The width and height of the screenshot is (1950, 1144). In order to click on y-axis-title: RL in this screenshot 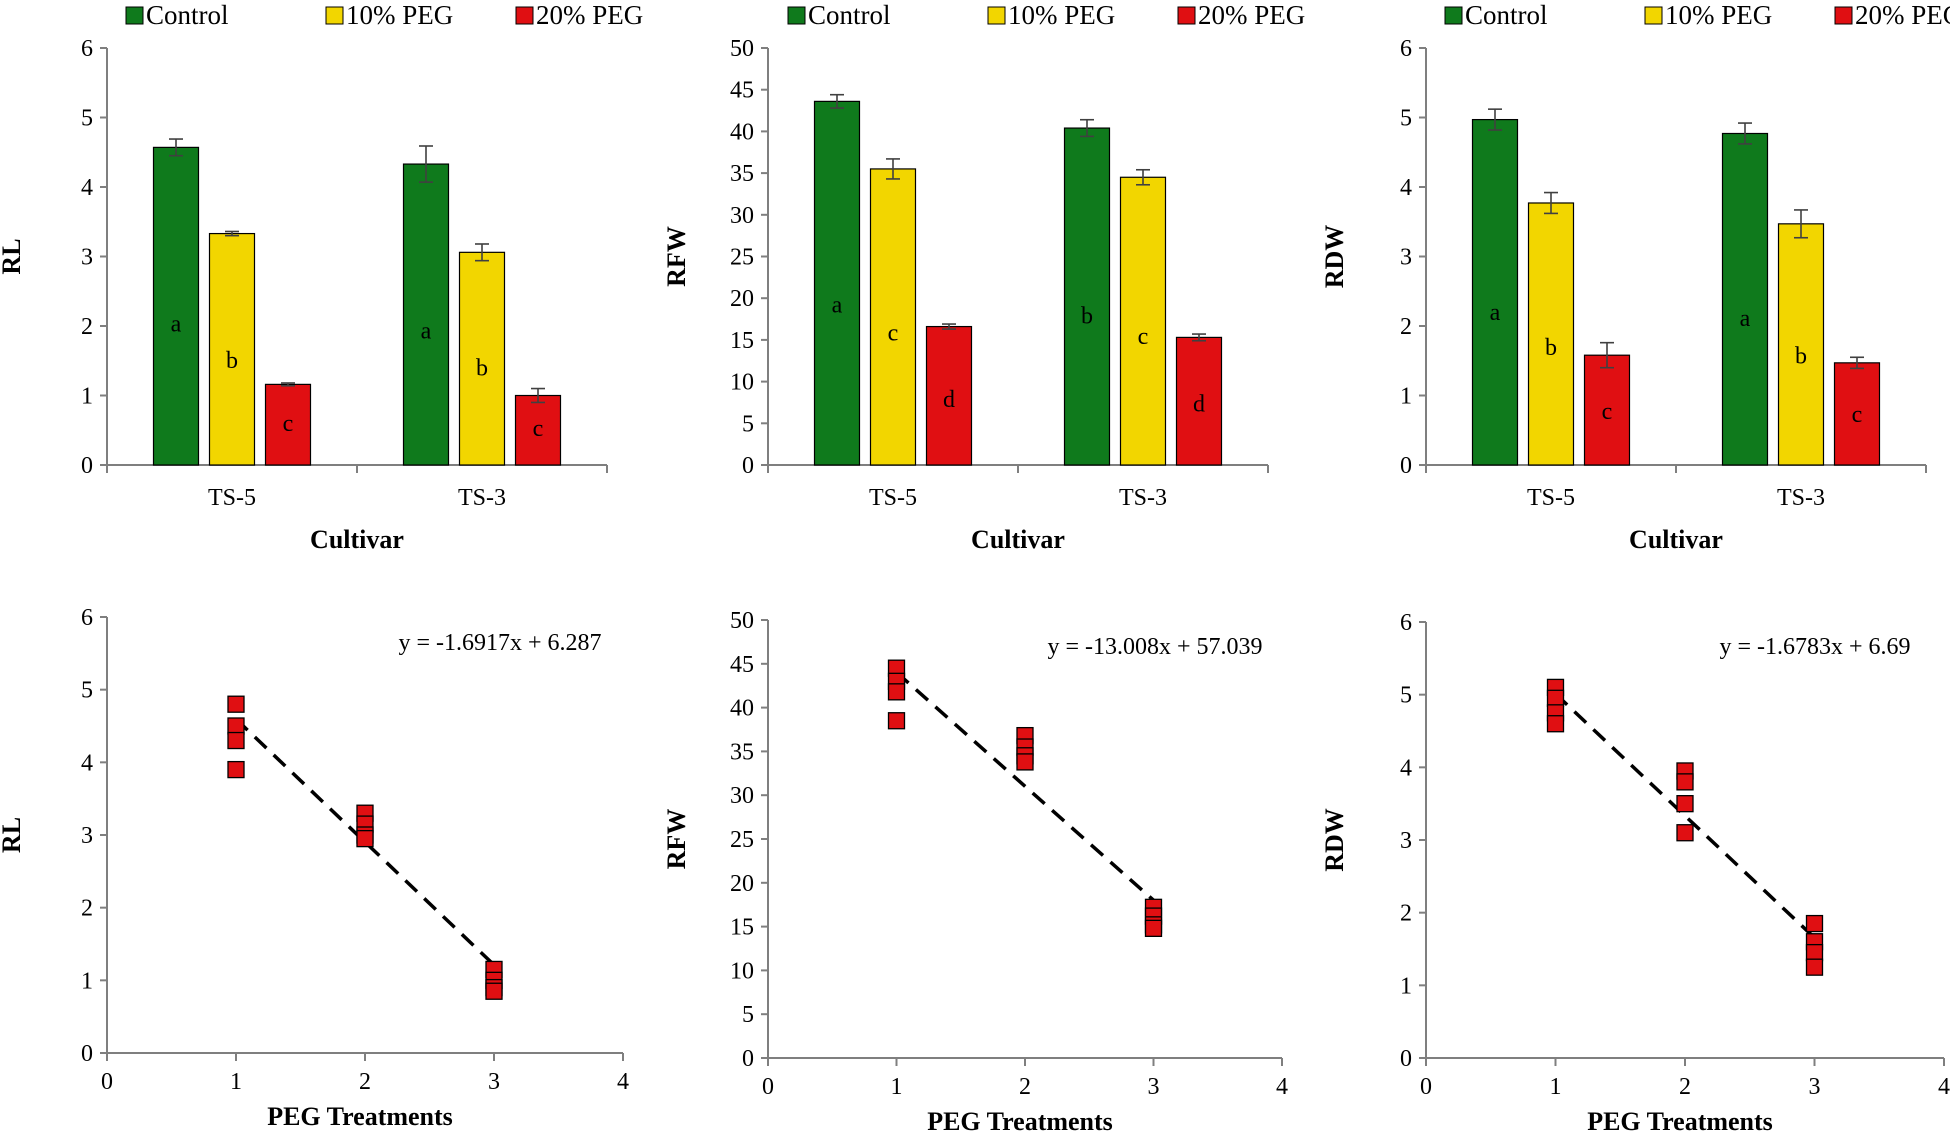, I will do `click(13, 835)`.